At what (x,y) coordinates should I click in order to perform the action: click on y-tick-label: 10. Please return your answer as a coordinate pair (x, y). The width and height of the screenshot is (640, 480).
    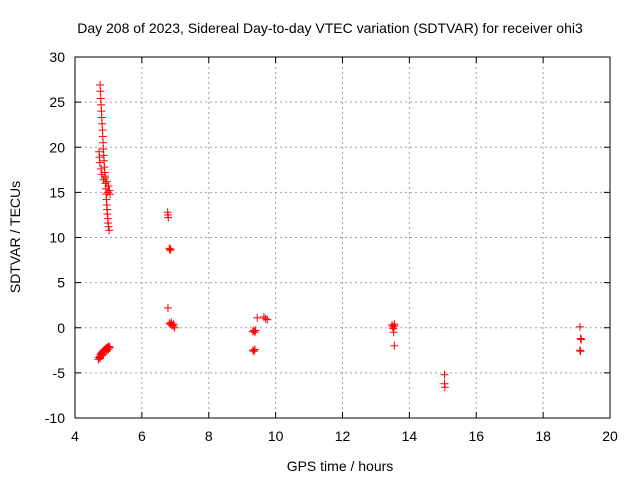
    Looking at the image, I should click on (57, 238).